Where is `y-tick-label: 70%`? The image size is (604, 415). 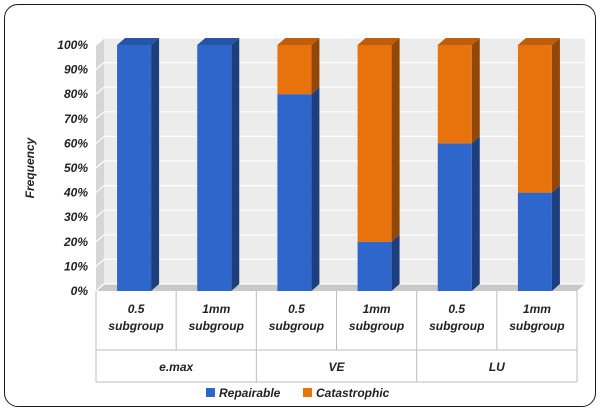
y-tick-label: 70% is located at coordinates (76, 119).